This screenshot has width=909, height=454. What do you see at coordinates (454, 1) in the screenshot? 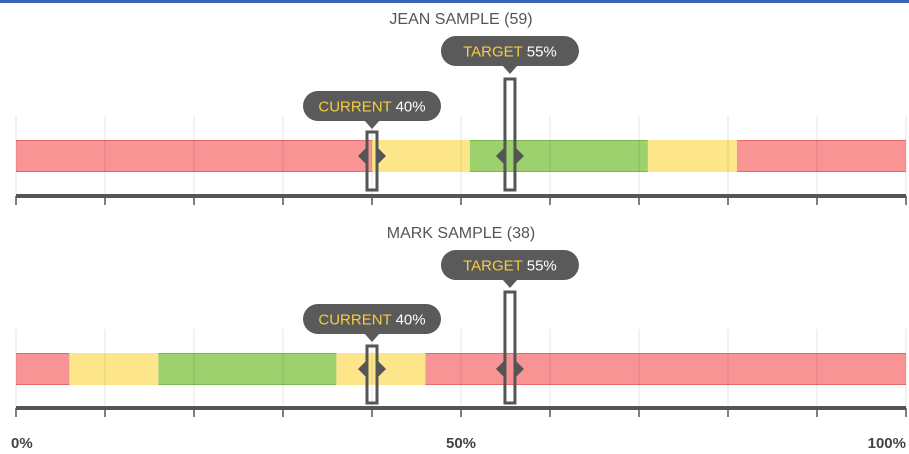
I see `top-accent-rule` at bounding box center [454, 1].